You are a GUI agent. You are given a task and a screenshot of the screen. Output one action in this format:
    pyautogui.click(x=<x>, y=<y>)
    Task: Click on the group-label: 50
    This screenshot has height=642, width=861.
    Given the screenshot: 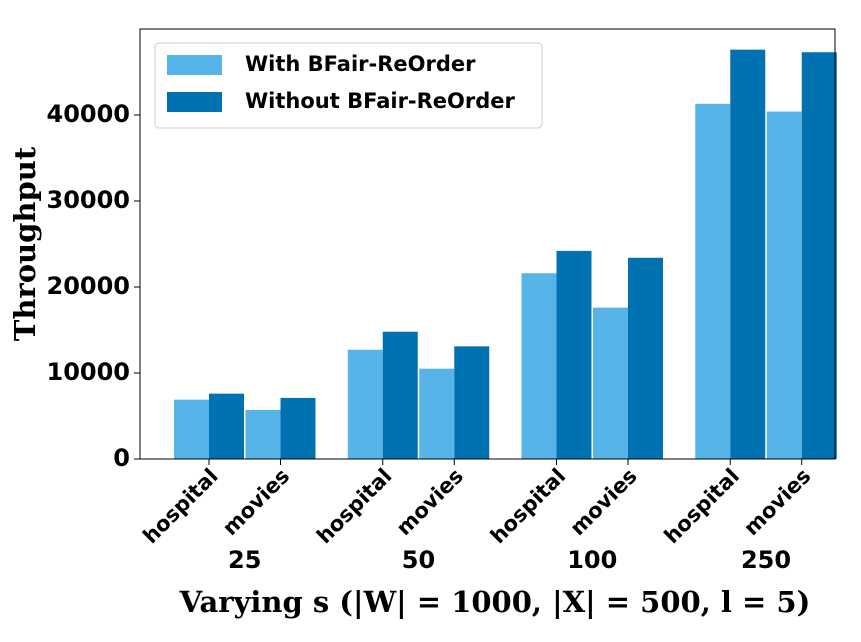 What is the action you would take?
    pyautogui.click(x=418, y=560)
    